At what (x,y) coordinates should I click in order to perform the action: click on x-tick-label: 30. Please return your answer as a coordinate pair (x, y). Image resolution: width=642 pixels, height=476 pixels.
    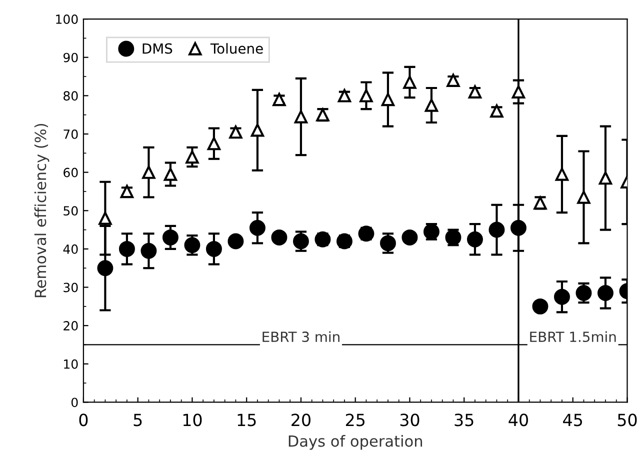
    Looking at the image, I should click on (410, 420).